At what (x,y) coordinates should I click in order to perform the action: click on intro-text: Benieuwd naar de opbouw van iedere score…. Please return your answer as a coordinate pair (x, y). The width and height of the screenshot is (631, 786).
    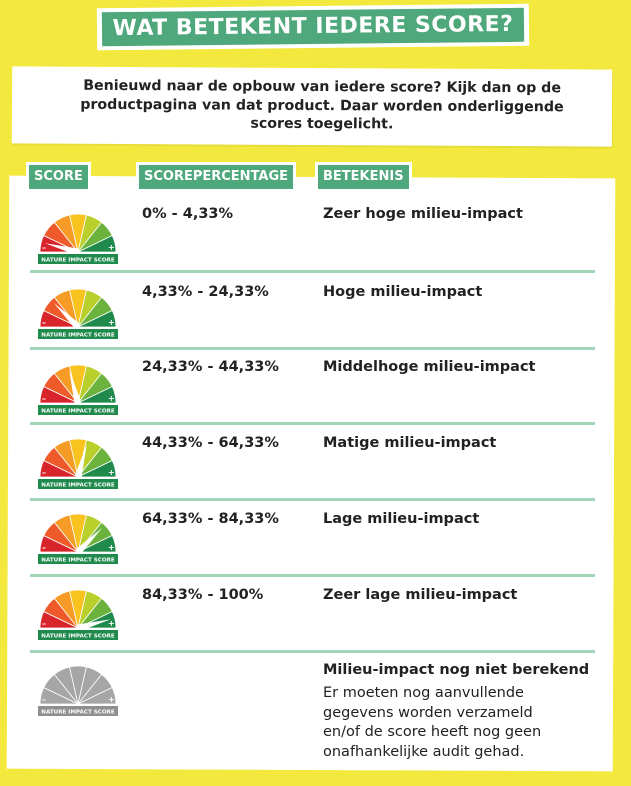
    Looking at the image, I should click on (322, 105).